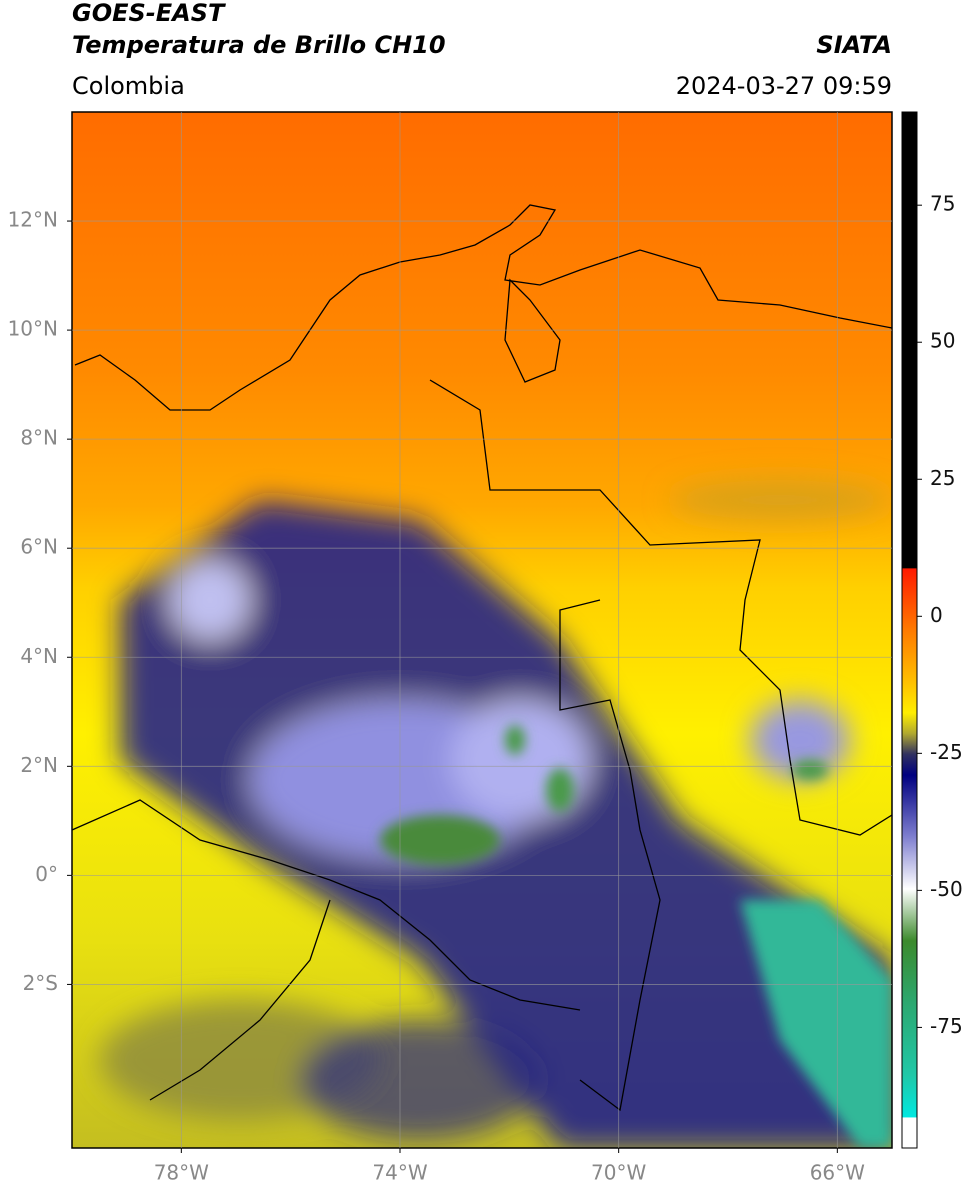 The width and height of the screenshot is (966, 1190). I want to click on x-tick-label: 74°W, so click(399, 1173).